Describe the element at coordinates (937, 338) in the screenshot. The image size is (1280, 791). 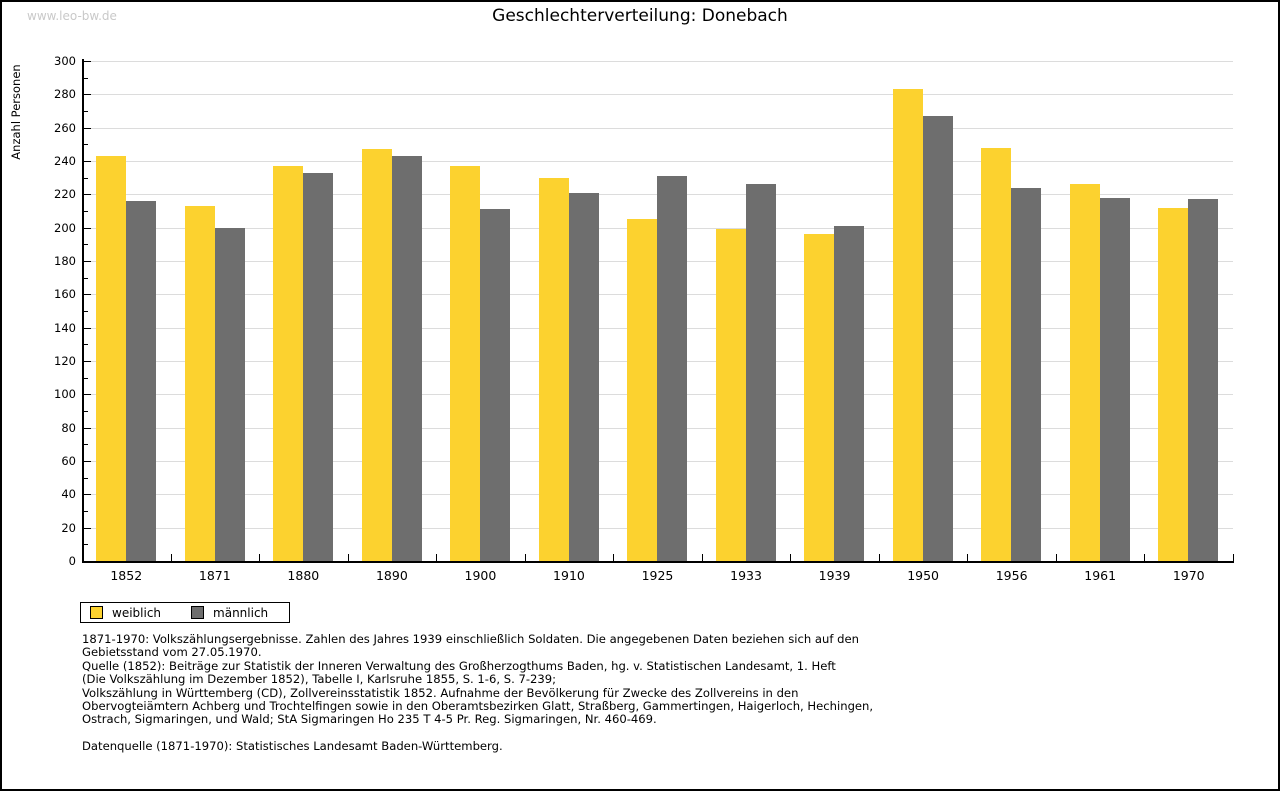
I see `bar-männlich-1950` at that location.